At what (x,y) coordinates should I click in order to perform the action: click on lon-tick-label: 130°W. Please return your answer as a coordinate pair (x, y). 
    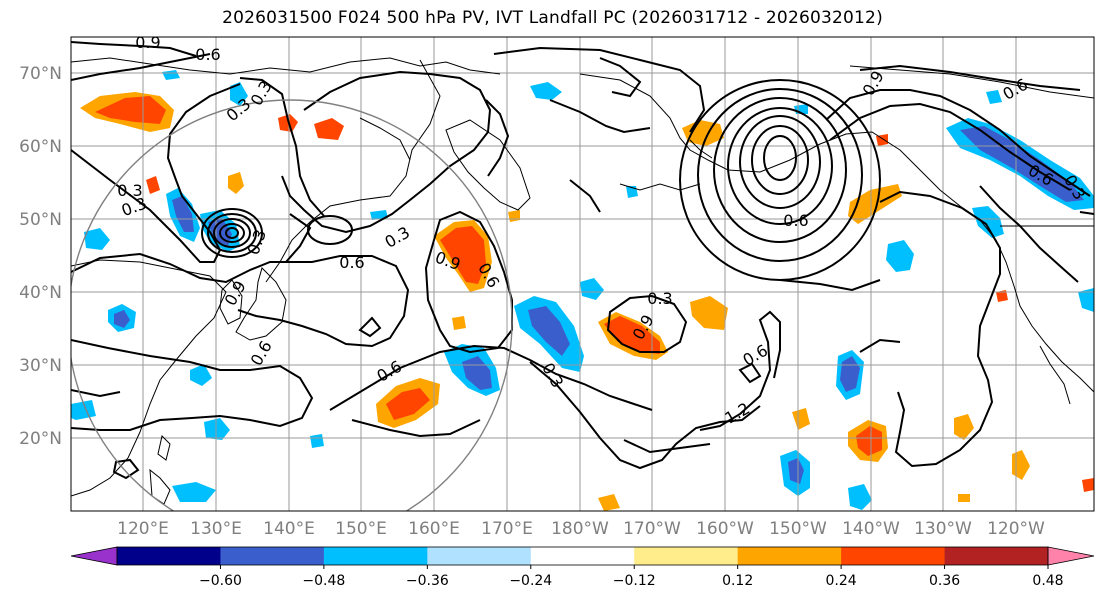
    Looking at the image, I should click on (943, 529).